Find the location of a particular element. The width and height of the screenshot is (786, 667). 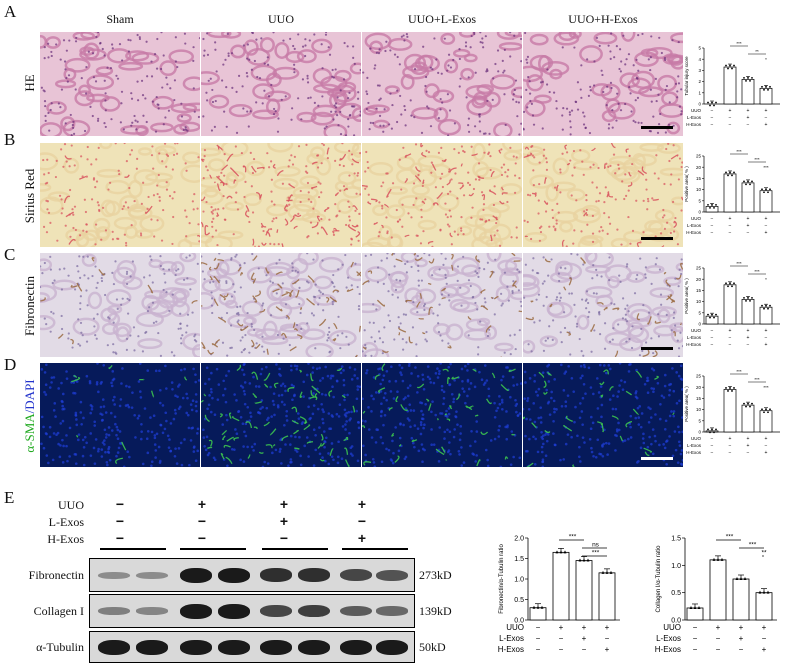

panel-label-a: A is located at coordinates (10, 11).